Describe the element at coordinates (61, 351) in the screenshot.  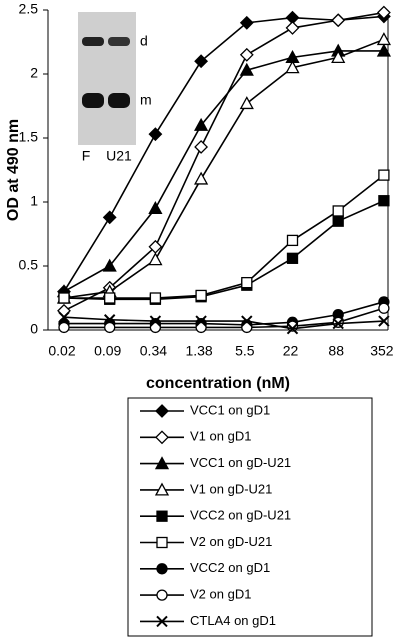
I see `x-tick-label: 0.02` at that location.